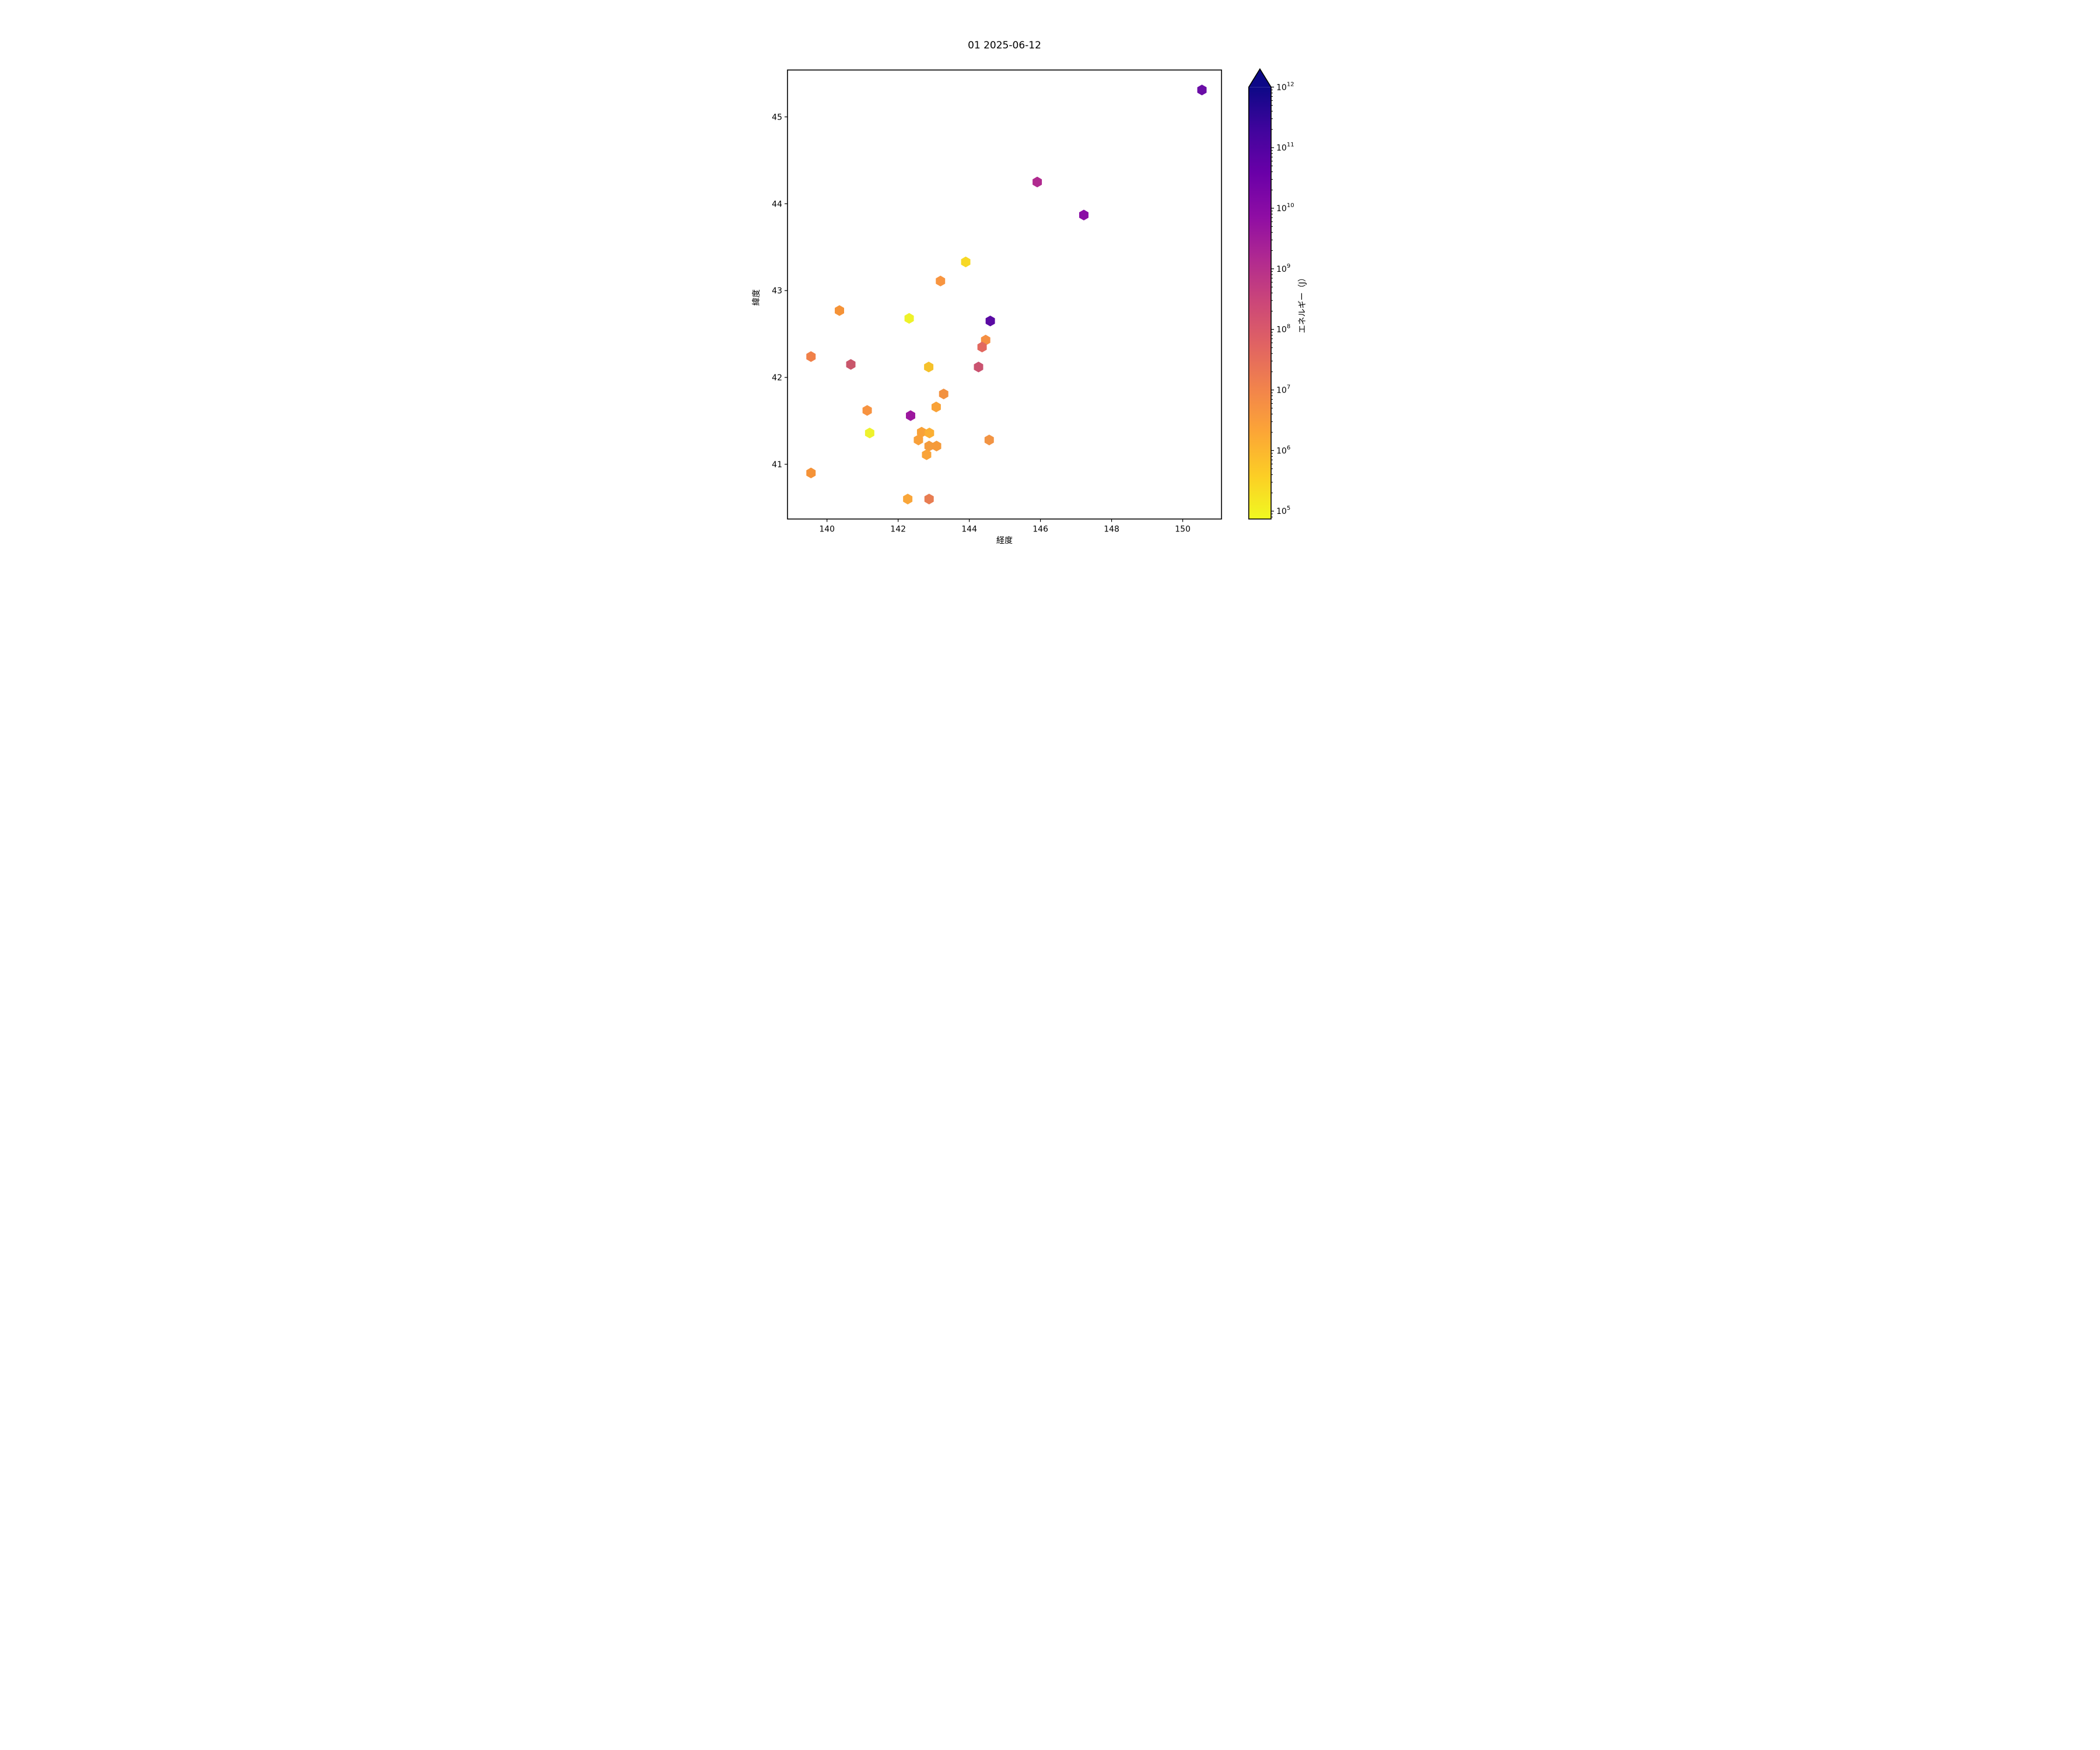 The image size is (2100, 1750). I want to click on colorbar-tick-label: 10⁷, so click(1283, 390).